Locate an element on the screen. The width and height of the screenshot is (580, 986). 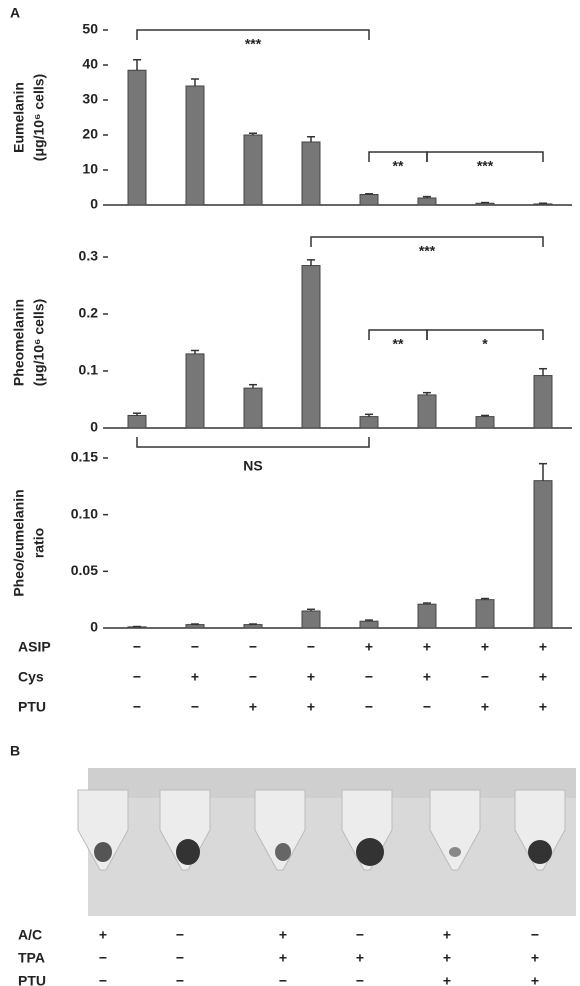
y-tick-label: 0.05 is located at coordinates (84, 570).